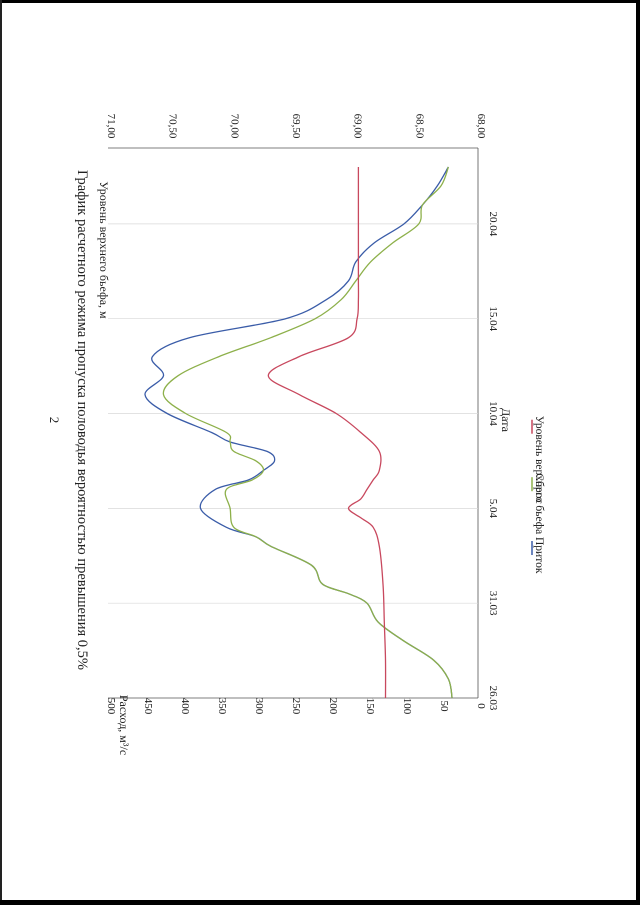 This screenshot has height=905, width=640. What do you see at coordinates (493, 603) in the screenshot?
I see `x-tick-label: 31.03` at bounding box center [493, 603].